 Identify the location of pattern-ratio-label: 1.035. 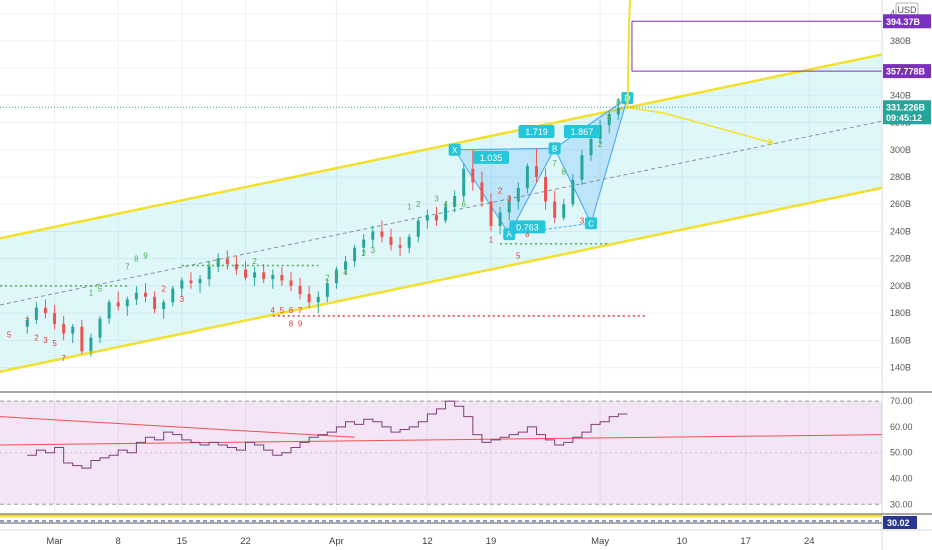
(491, 158).